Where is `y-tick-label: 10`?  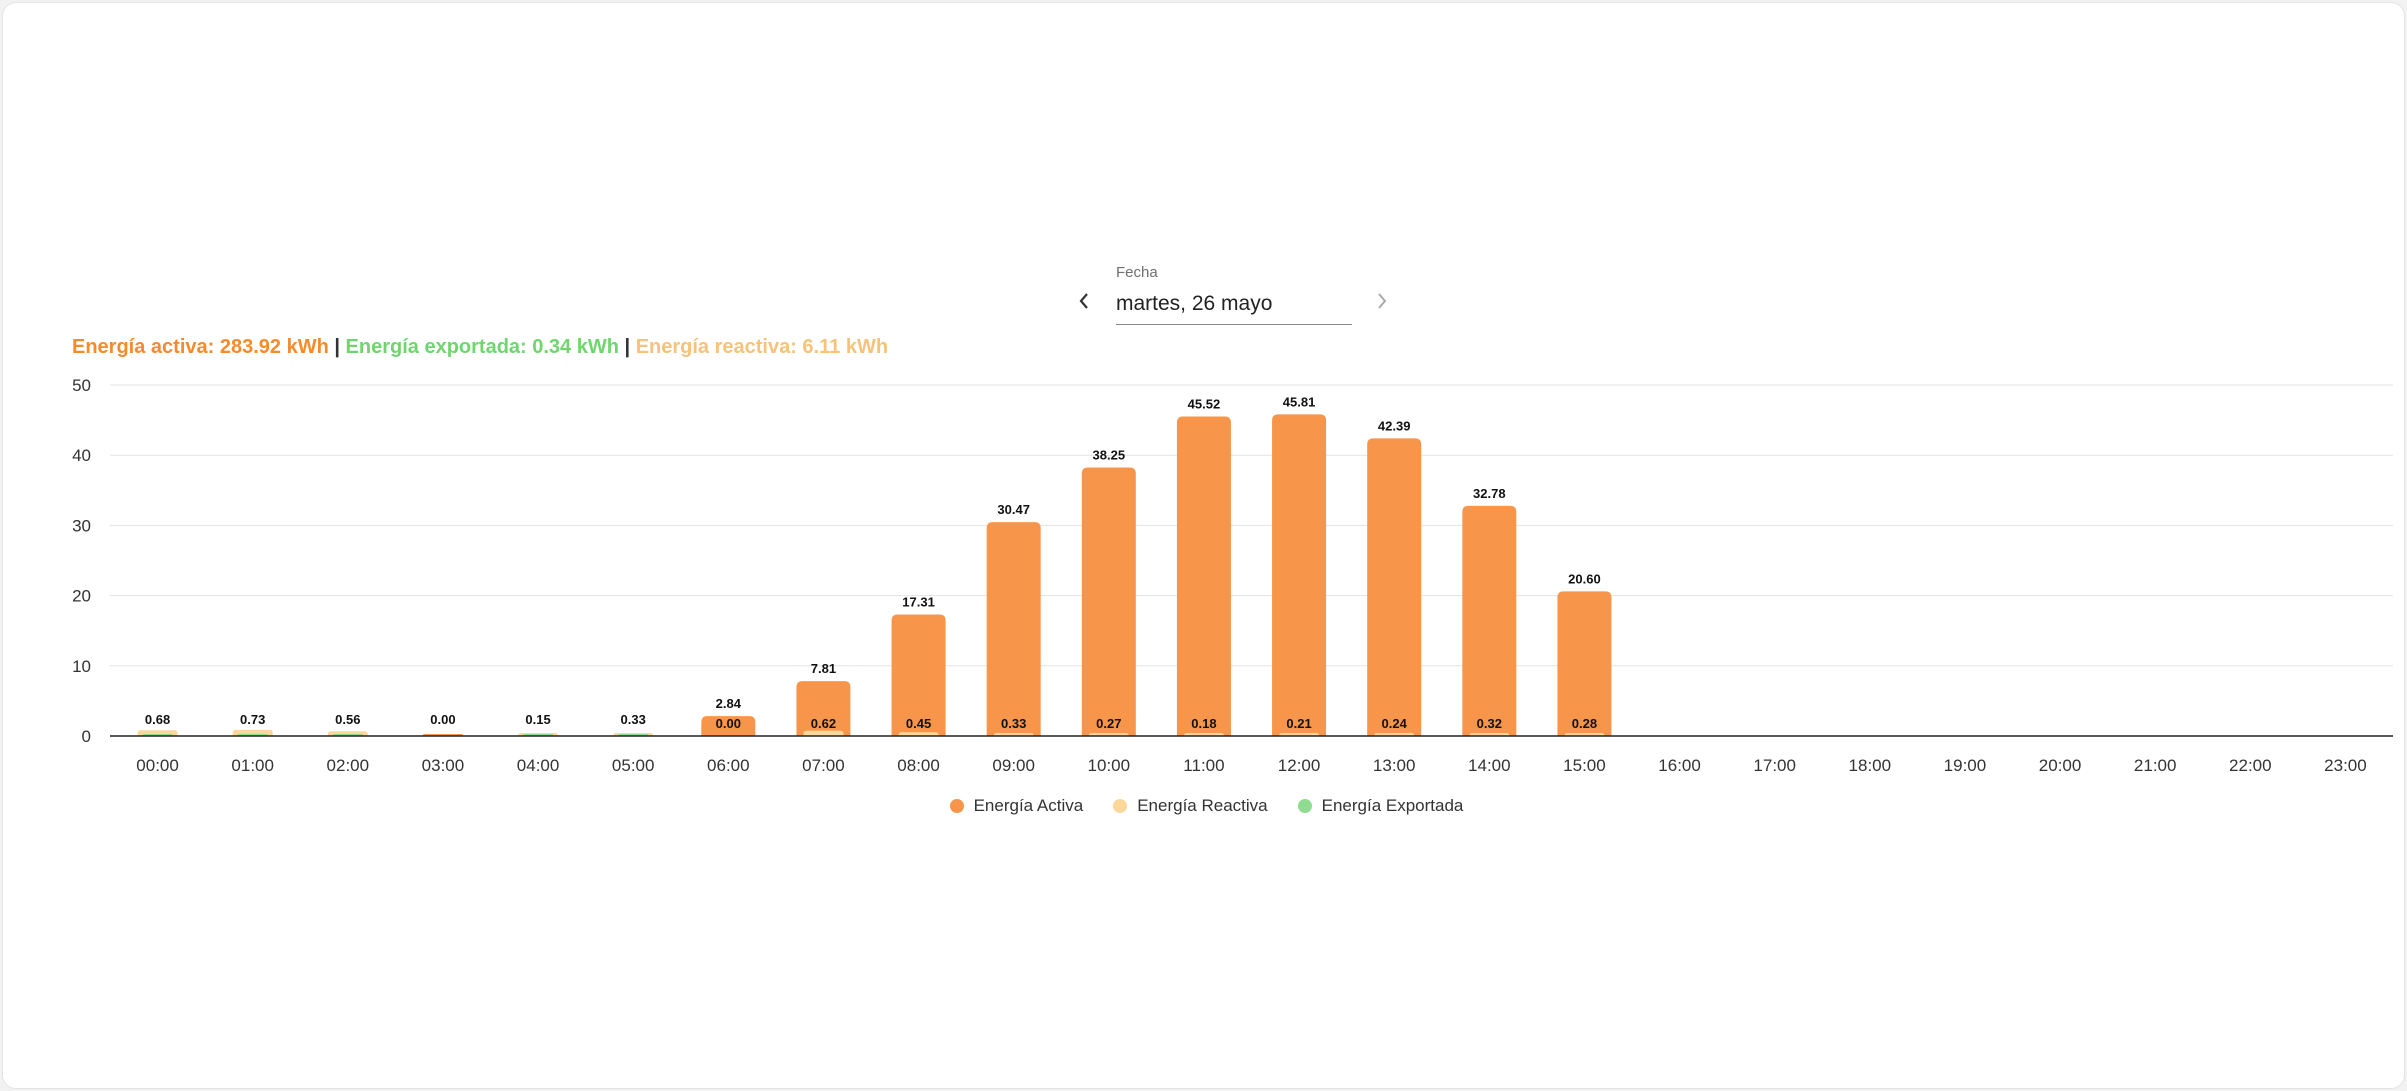 y-tick-label: 10 is located at coordinates (81, 666).